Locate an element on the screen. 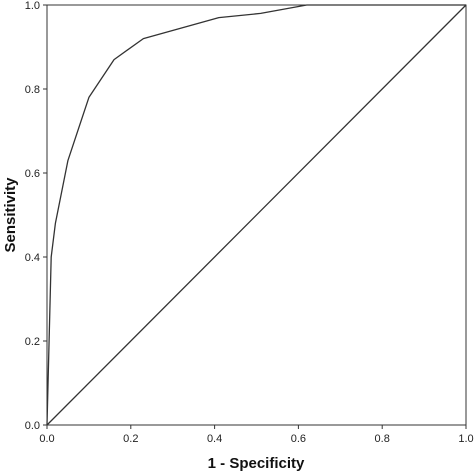  x-tick-label: 0.4 is located at coordinates (214, 439).